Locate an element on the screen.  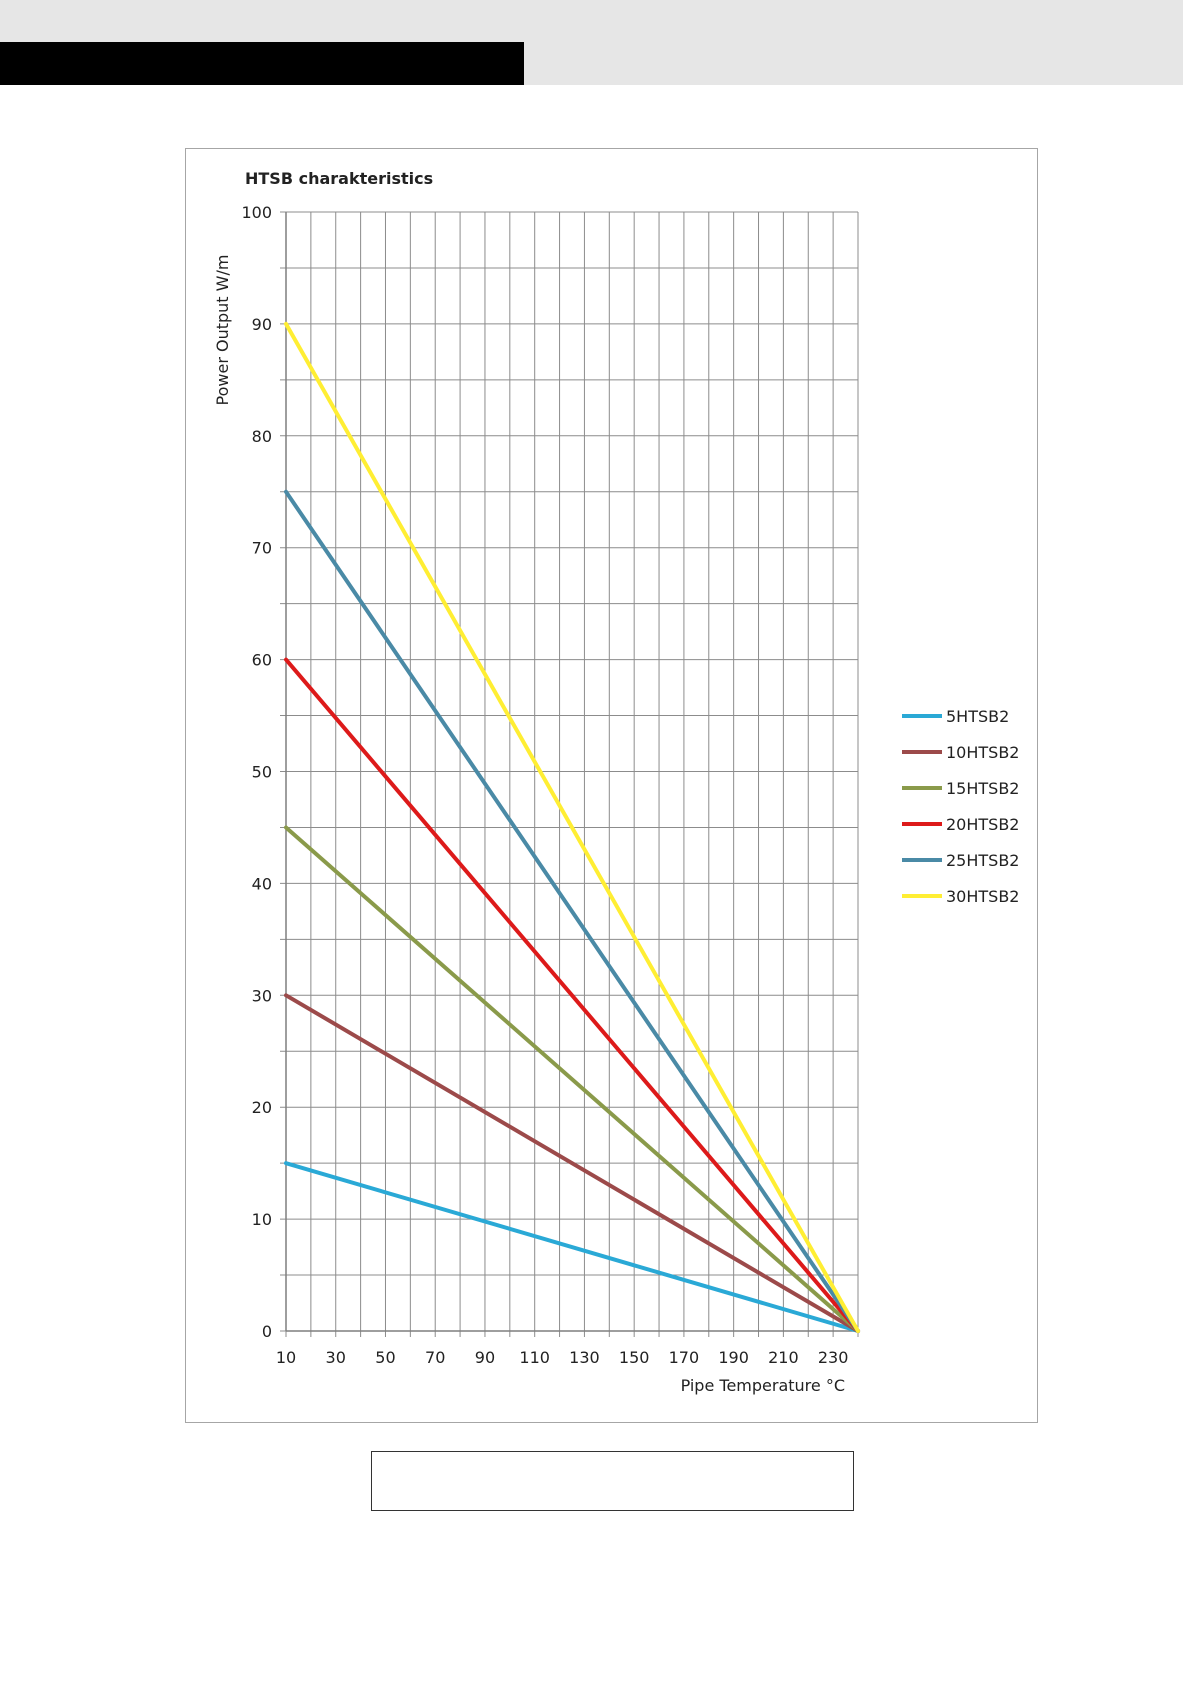
y-tick-label: 30 is located at coordinates (262, 995).